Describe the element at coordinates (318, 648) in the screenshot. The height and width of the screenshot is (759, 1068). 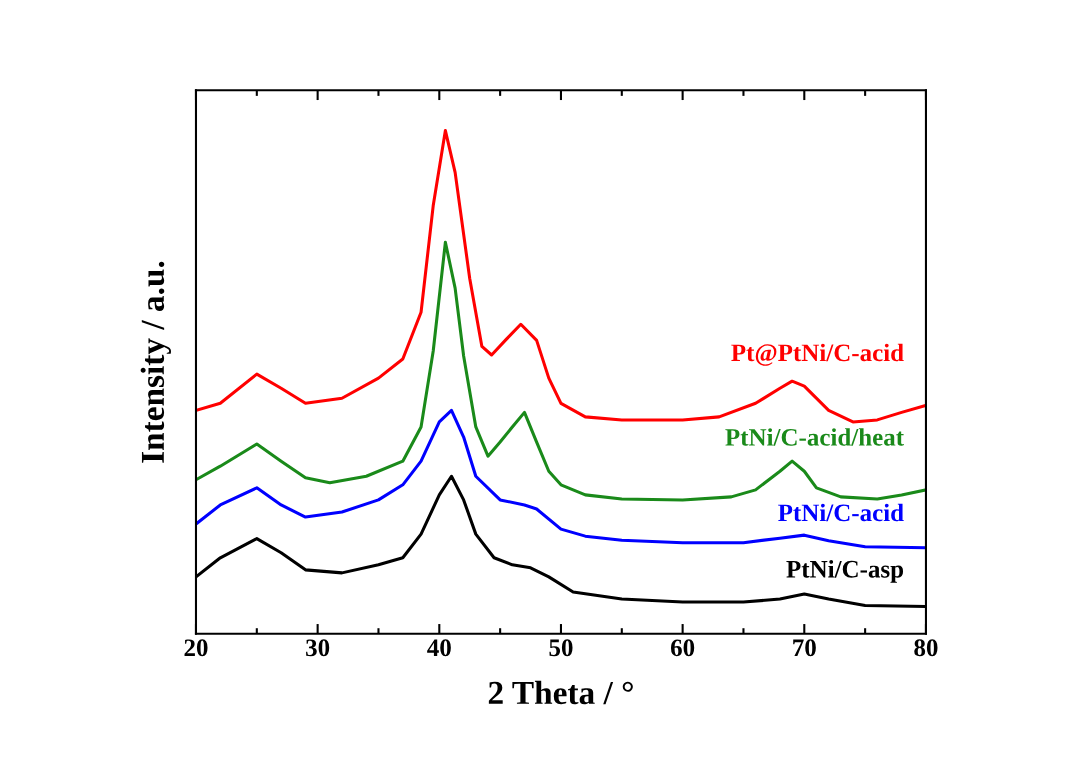
I see `x-tick-label: 30` at that location.